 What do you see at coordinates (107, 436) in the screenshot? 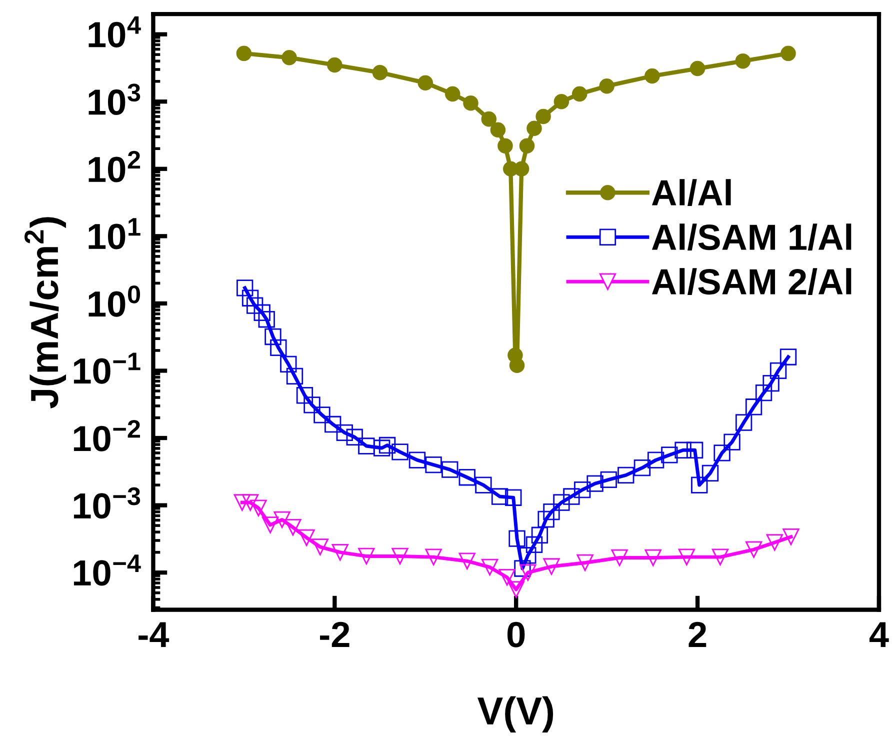
I see `y-tick-label: 10$^{−2}$` at bounding box center [107, 436].